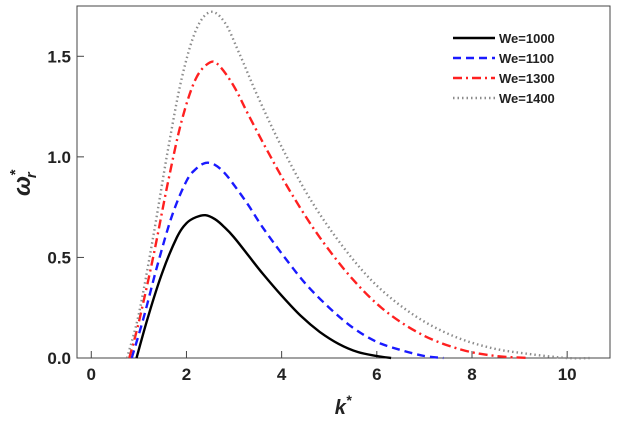 This screenshot has width=629, height=424. What do you see at coordinates (504, 68) in the screenshot?
I see `legend: We=1000 We=1100 We=1300 We=1400` at bounding box center [504, 68].